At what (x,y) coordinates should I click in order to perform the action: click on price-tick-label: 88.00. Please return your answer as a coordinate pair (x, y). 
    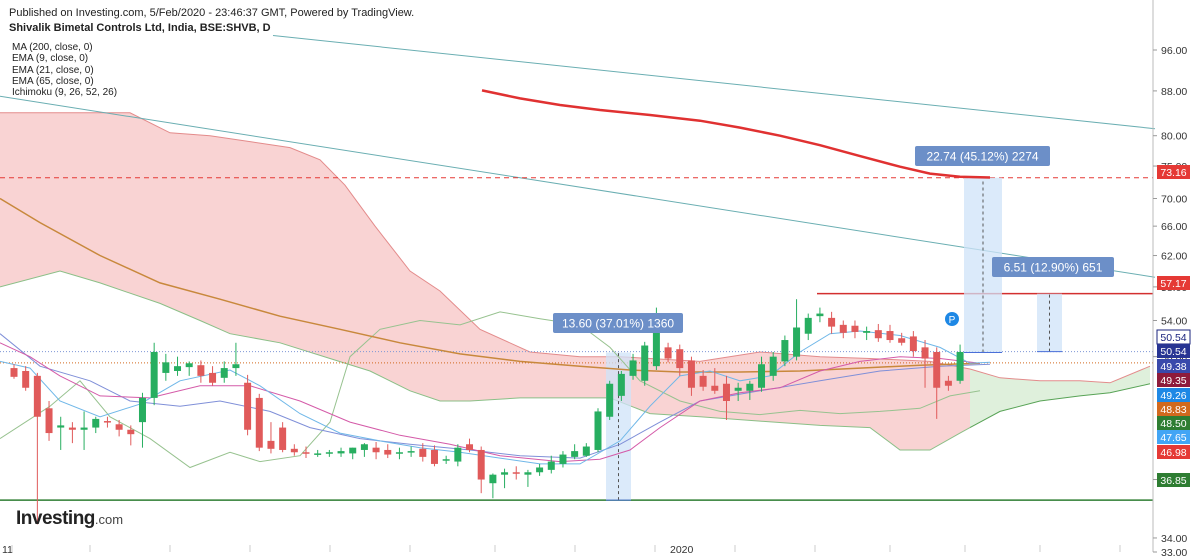
    Looking at the image, I should click on (1174, 92).